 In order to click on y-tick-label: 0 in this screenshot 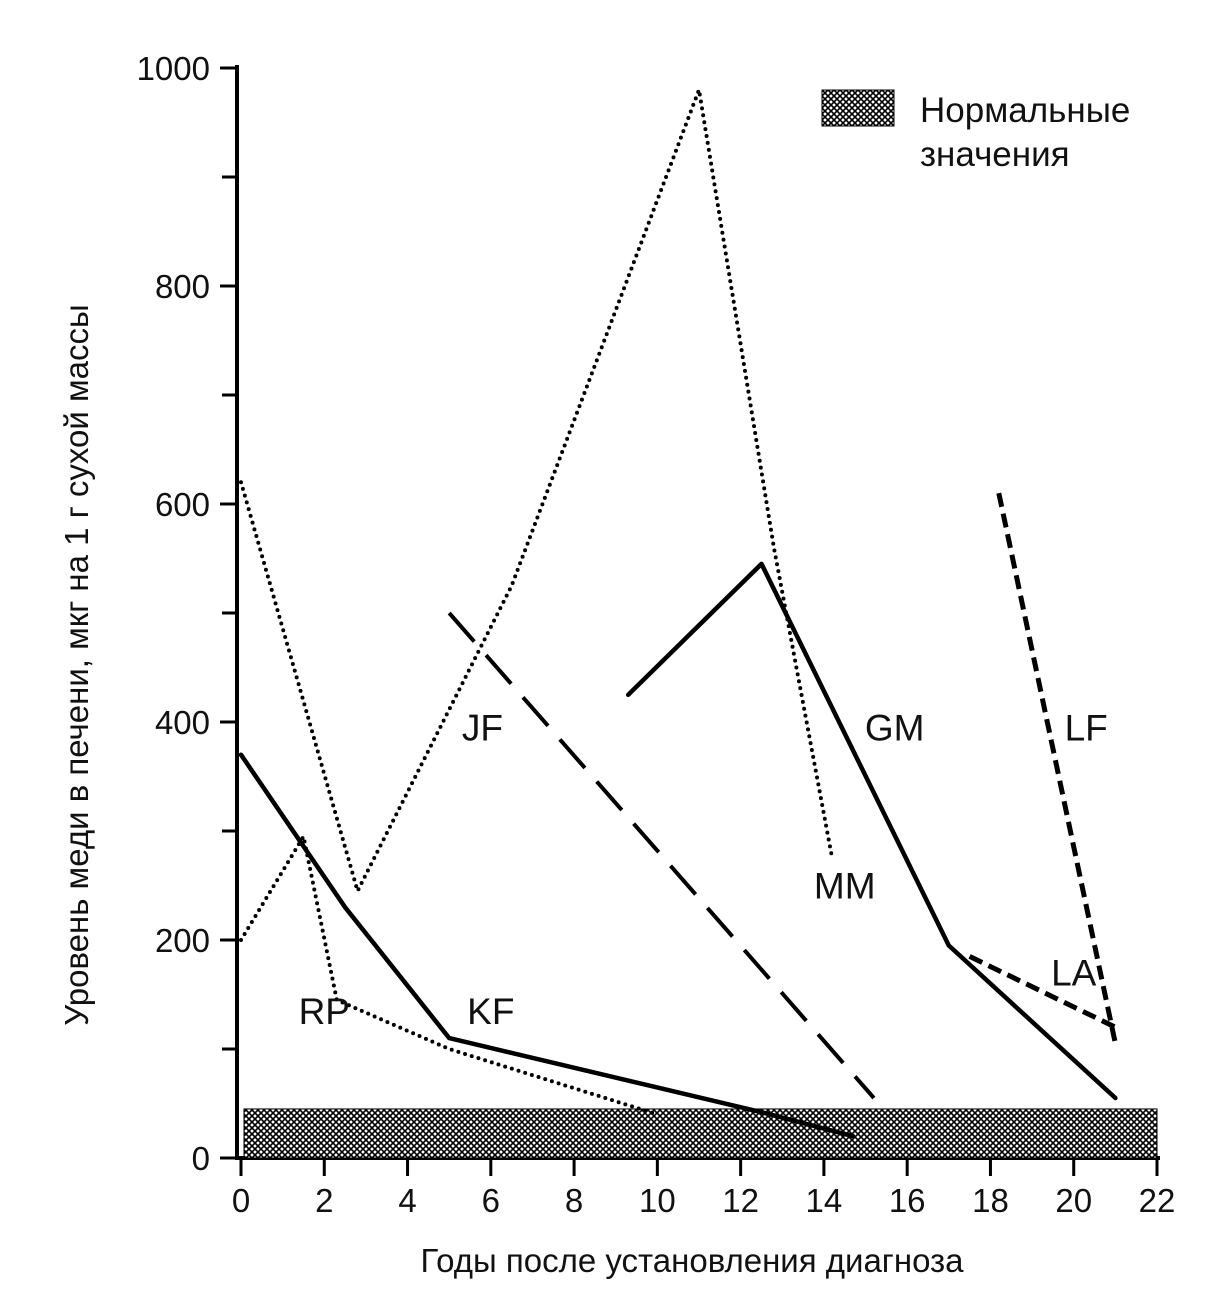, I will do `click(201, 1158)`.